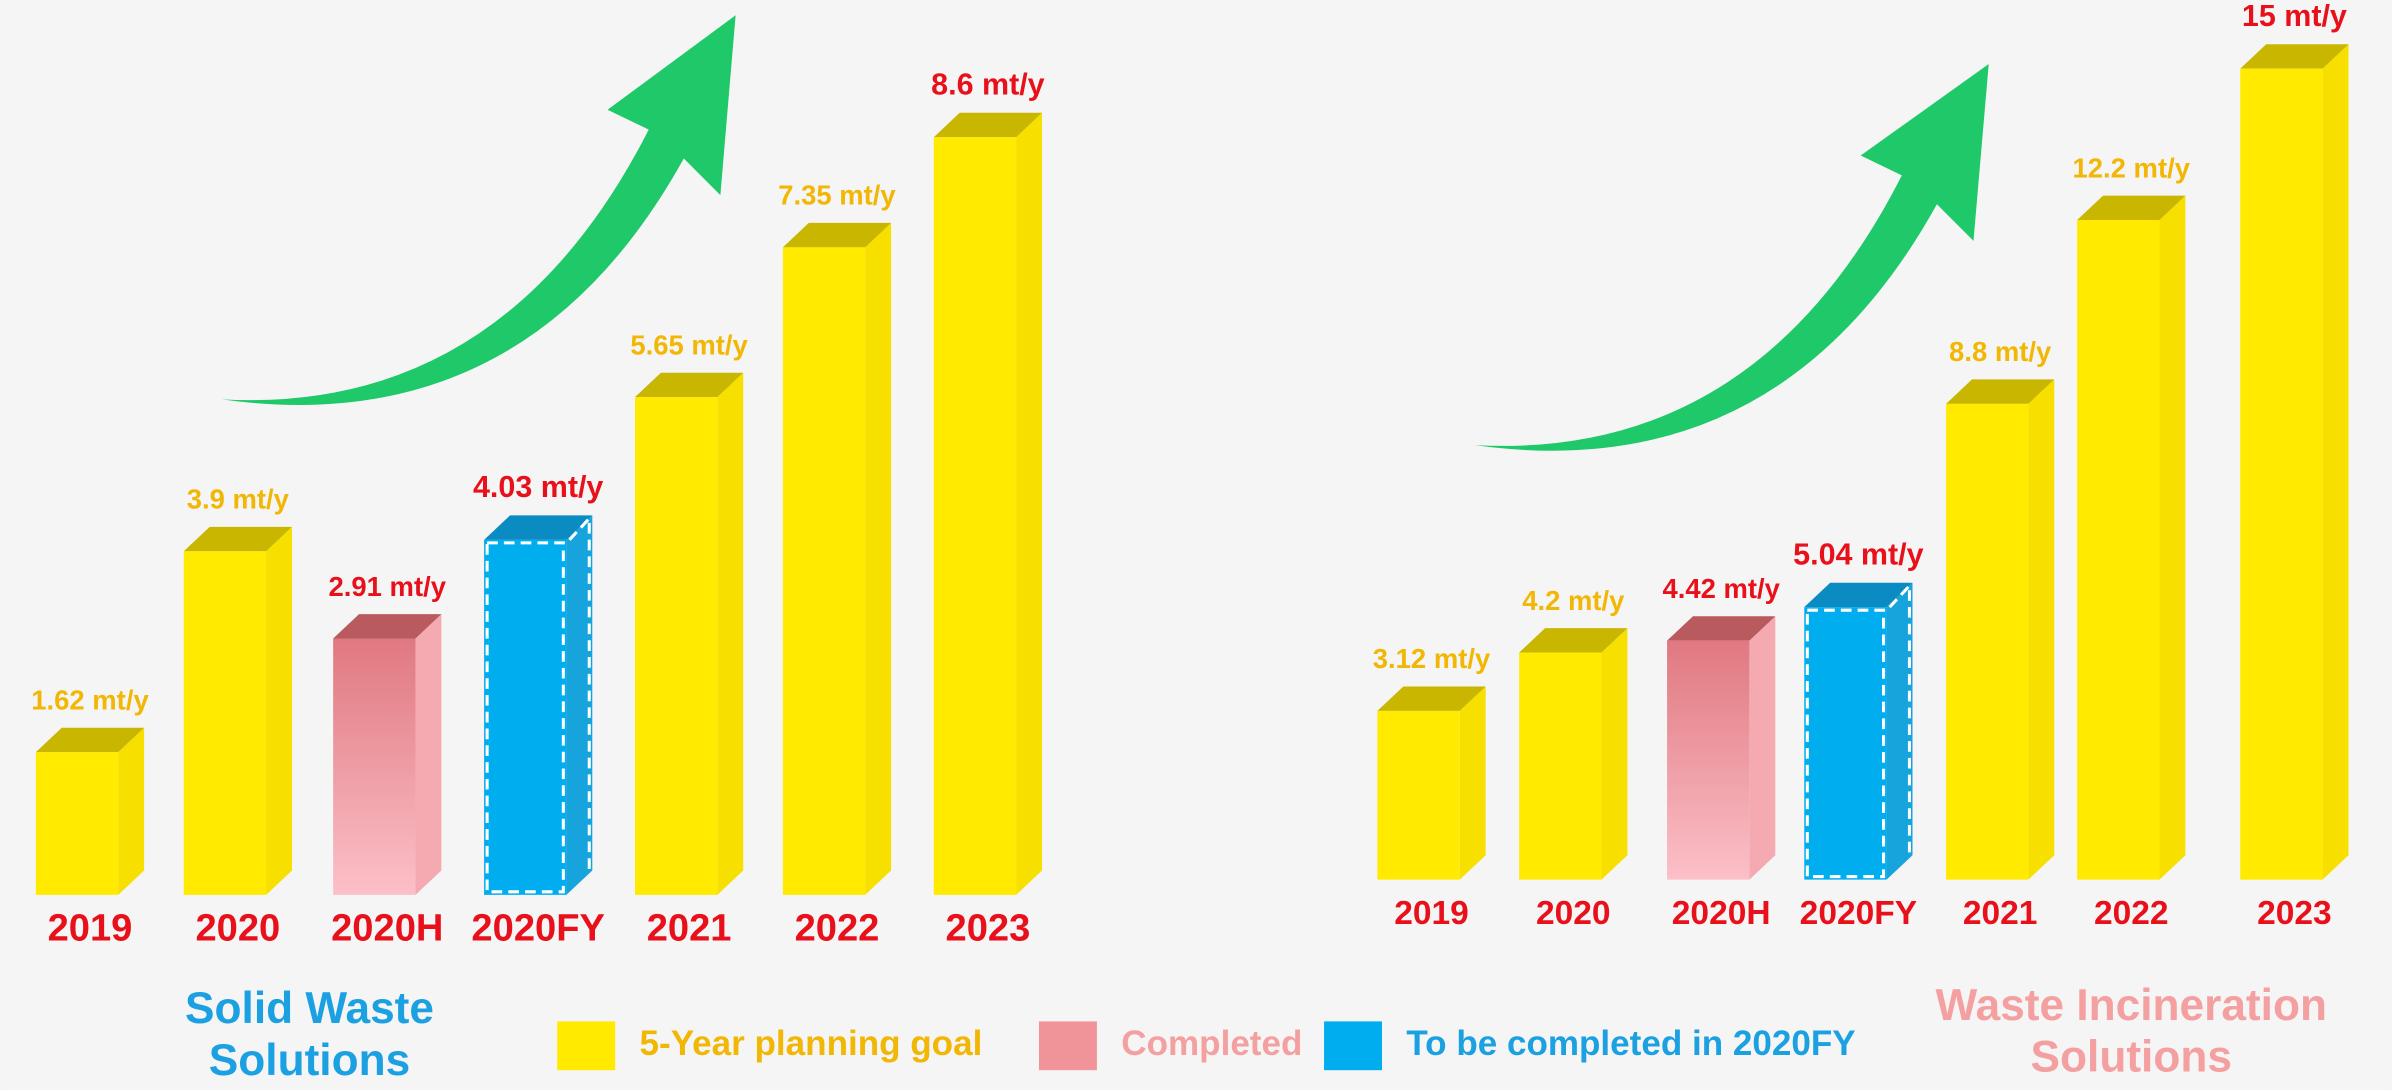  I want to click on value-label: 7.35 mt/y, so click(837, 195).